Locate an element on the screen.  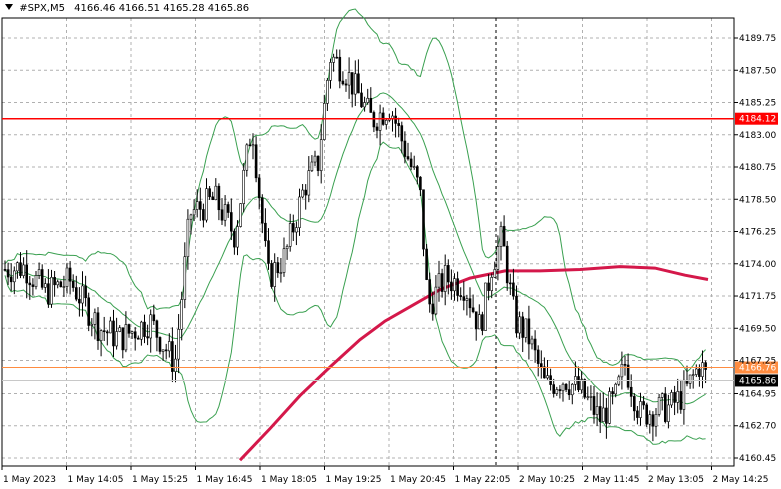
triangle-down-icon is located at coordinates (9, 7).